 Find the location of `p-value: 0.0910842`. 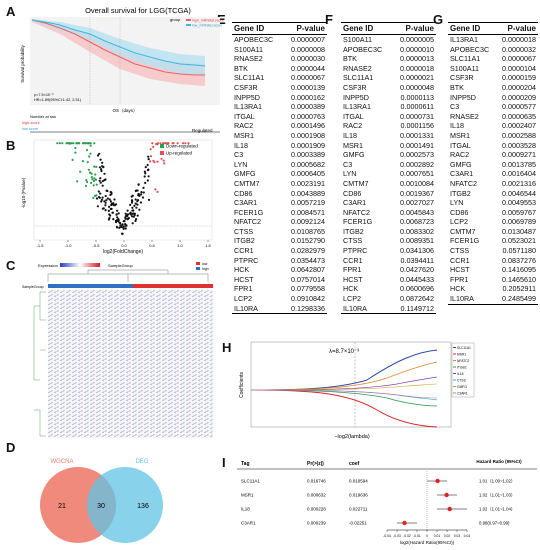

p-value: 0.0910842 is located at coordinates (308, 299).